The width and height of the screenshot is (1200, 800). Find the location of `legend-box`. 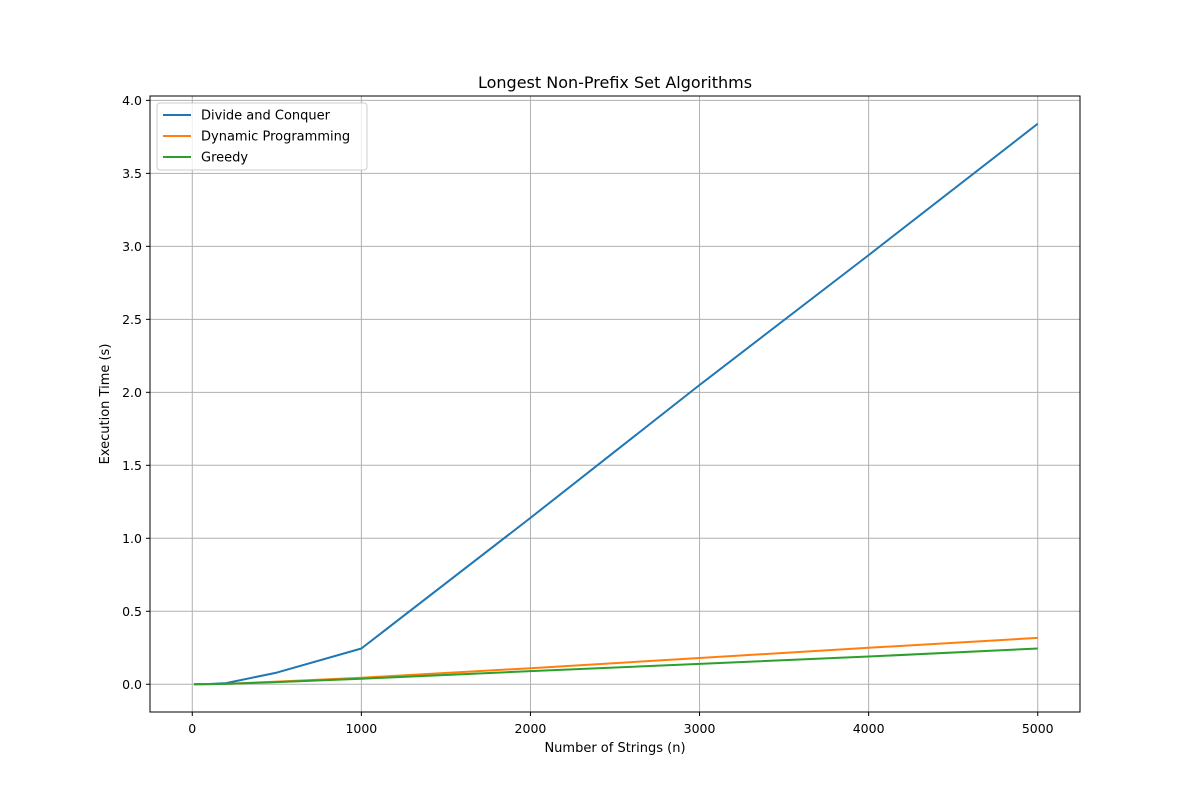

legend-box is located at coordinates (262, 136).